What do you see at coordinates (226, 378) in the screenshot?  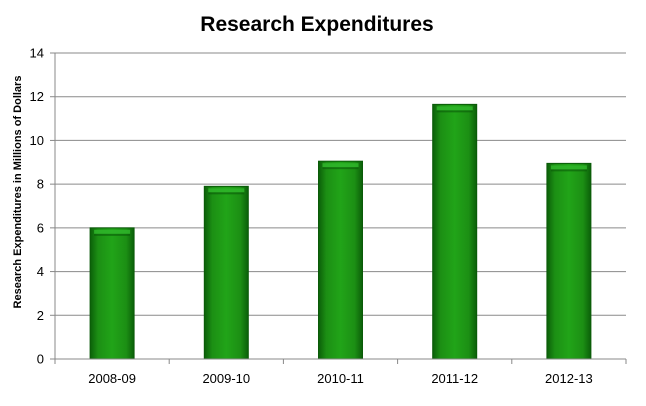 I see `x-tick-label: 2009-10` at bounding box center [226, 378].